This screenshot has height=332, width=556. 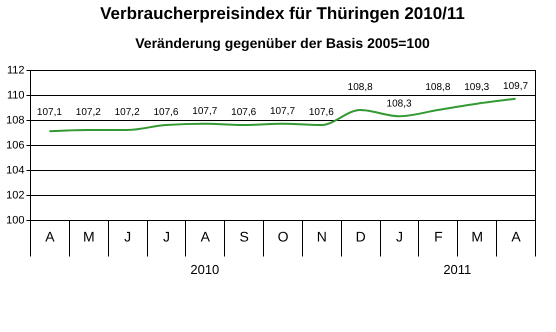 What do you see at coordinates (438, 236) in the screenshot?
I see `x-tick-label: F` at bounding box center [438, 236].